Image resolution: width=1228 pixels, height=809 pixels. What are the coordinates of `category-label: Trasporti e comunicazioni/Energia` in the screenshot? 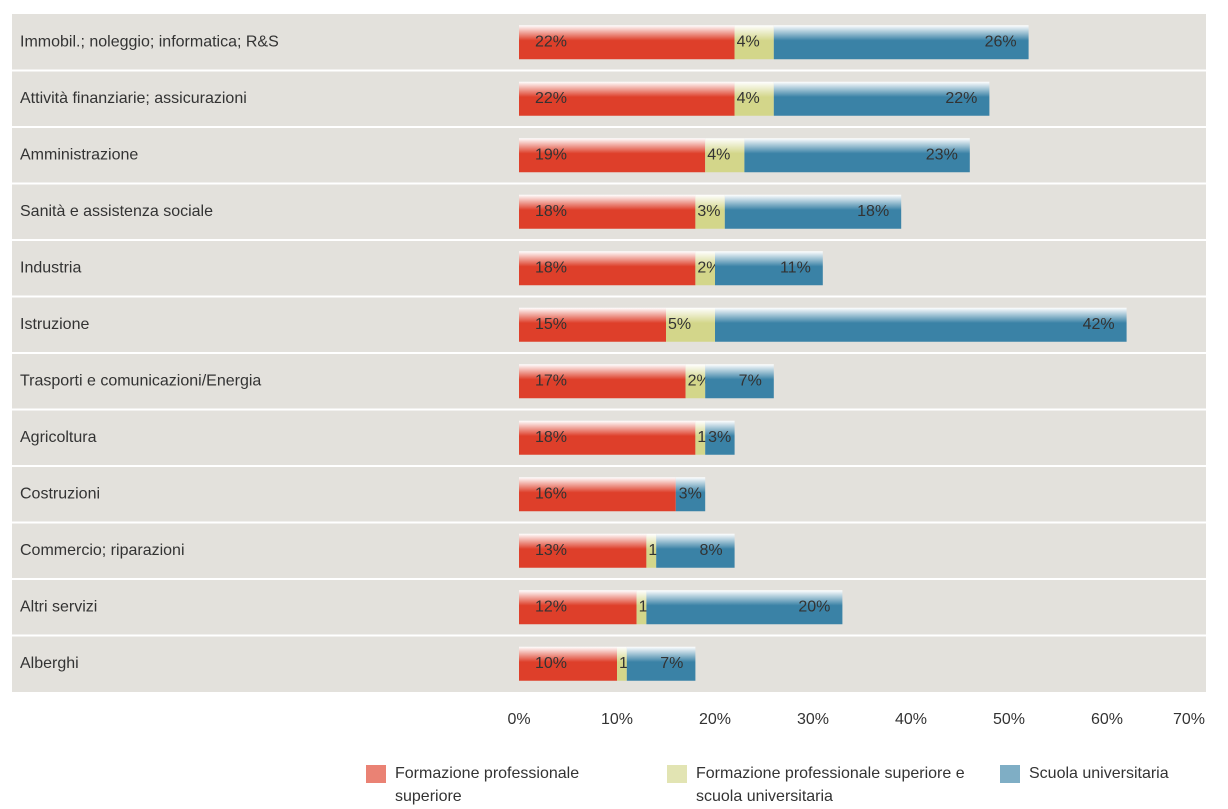 It's located at (140, 380).